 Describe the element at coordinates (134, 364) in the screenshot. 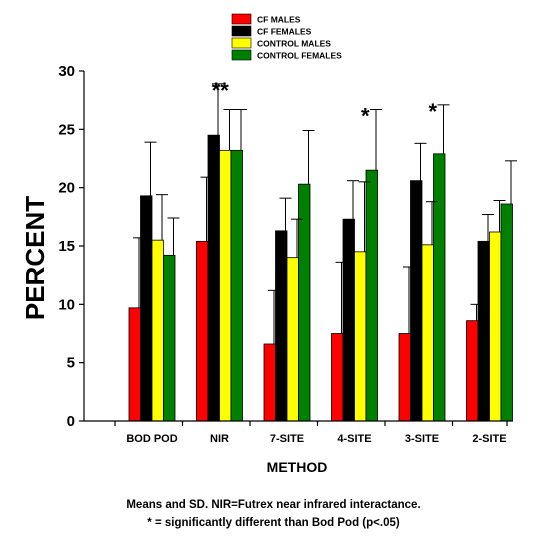

I see `bar-cf-males-bod-pod` at that location.